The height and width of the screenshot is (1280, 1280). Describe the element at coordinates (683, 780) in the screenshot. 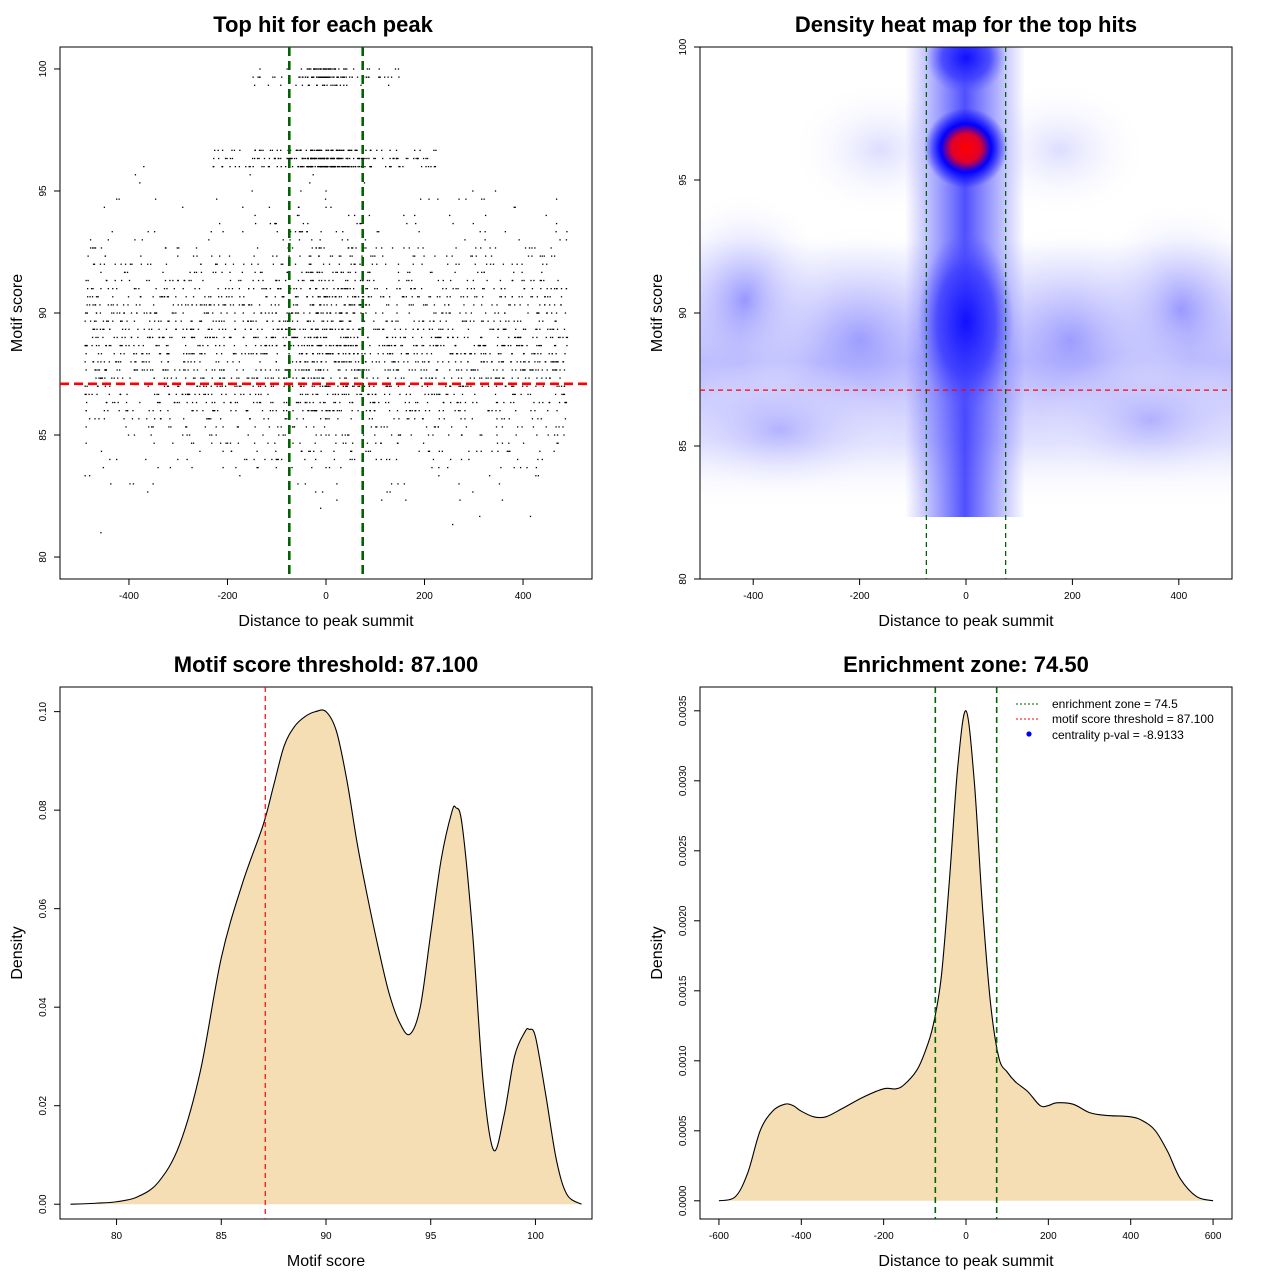

I see `y-tick-label: 0.0030` at that location.